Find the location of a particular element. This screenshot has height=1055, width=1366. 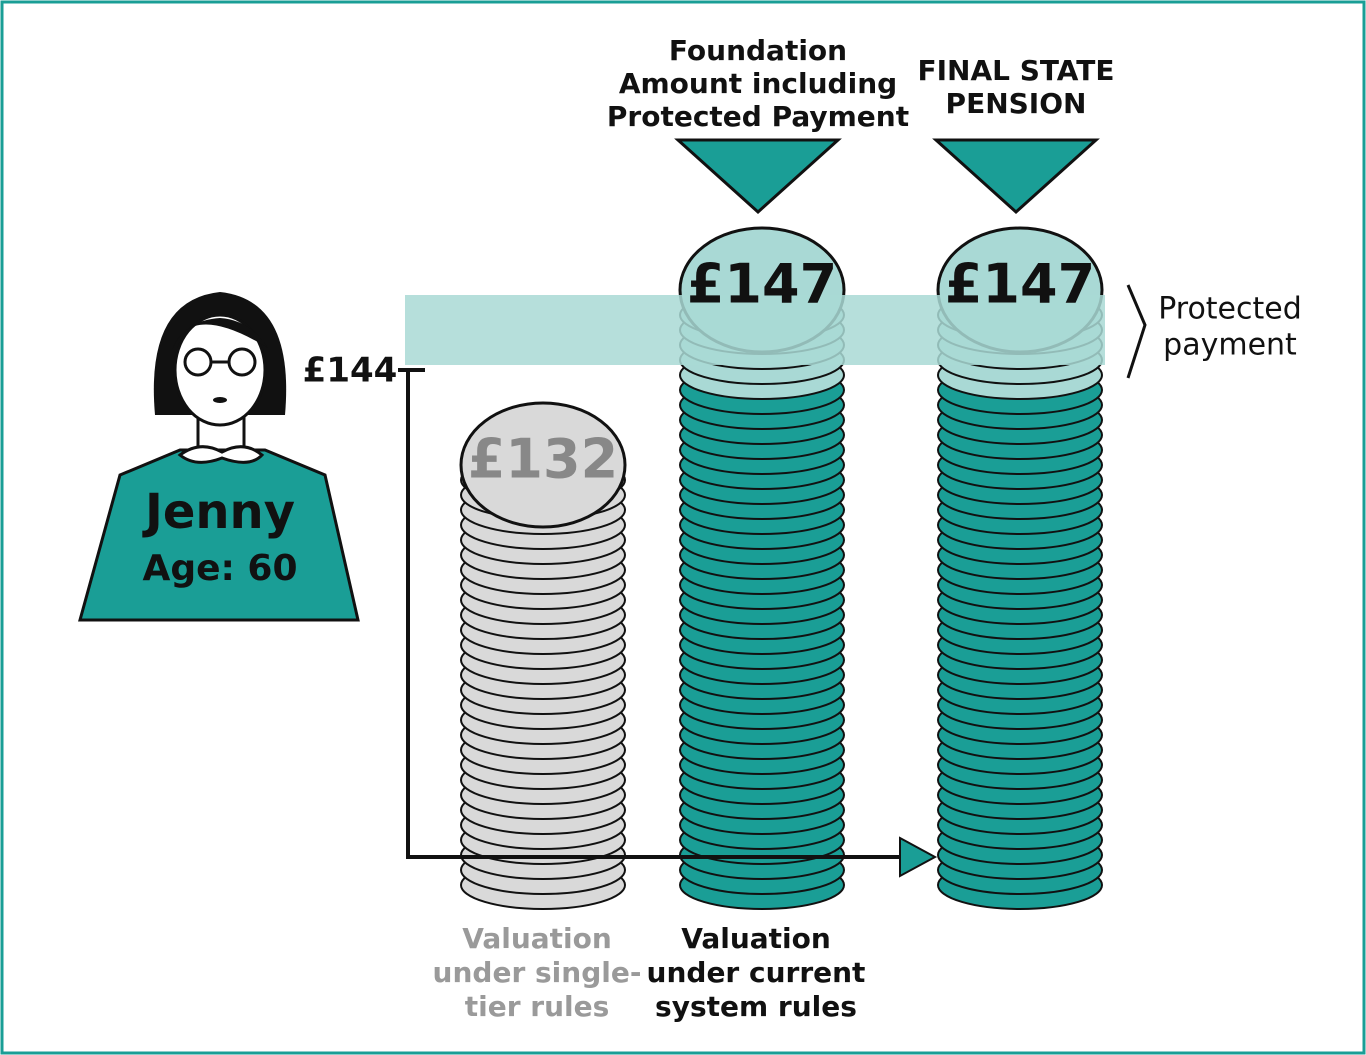

stack-caption: tier rules is located at coordinates (537, 1006).